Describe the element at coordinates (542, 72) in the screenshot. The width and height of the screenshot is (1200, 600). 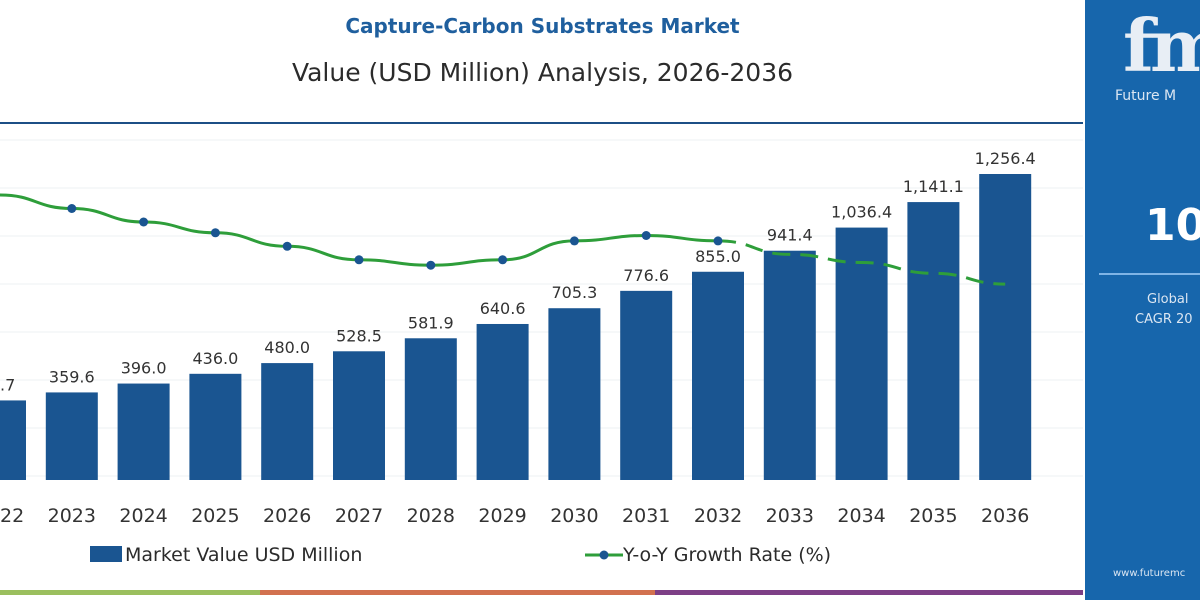
I see `chart-subtitle: Value (USD Million) Analysis, 2026-2036` at that location.